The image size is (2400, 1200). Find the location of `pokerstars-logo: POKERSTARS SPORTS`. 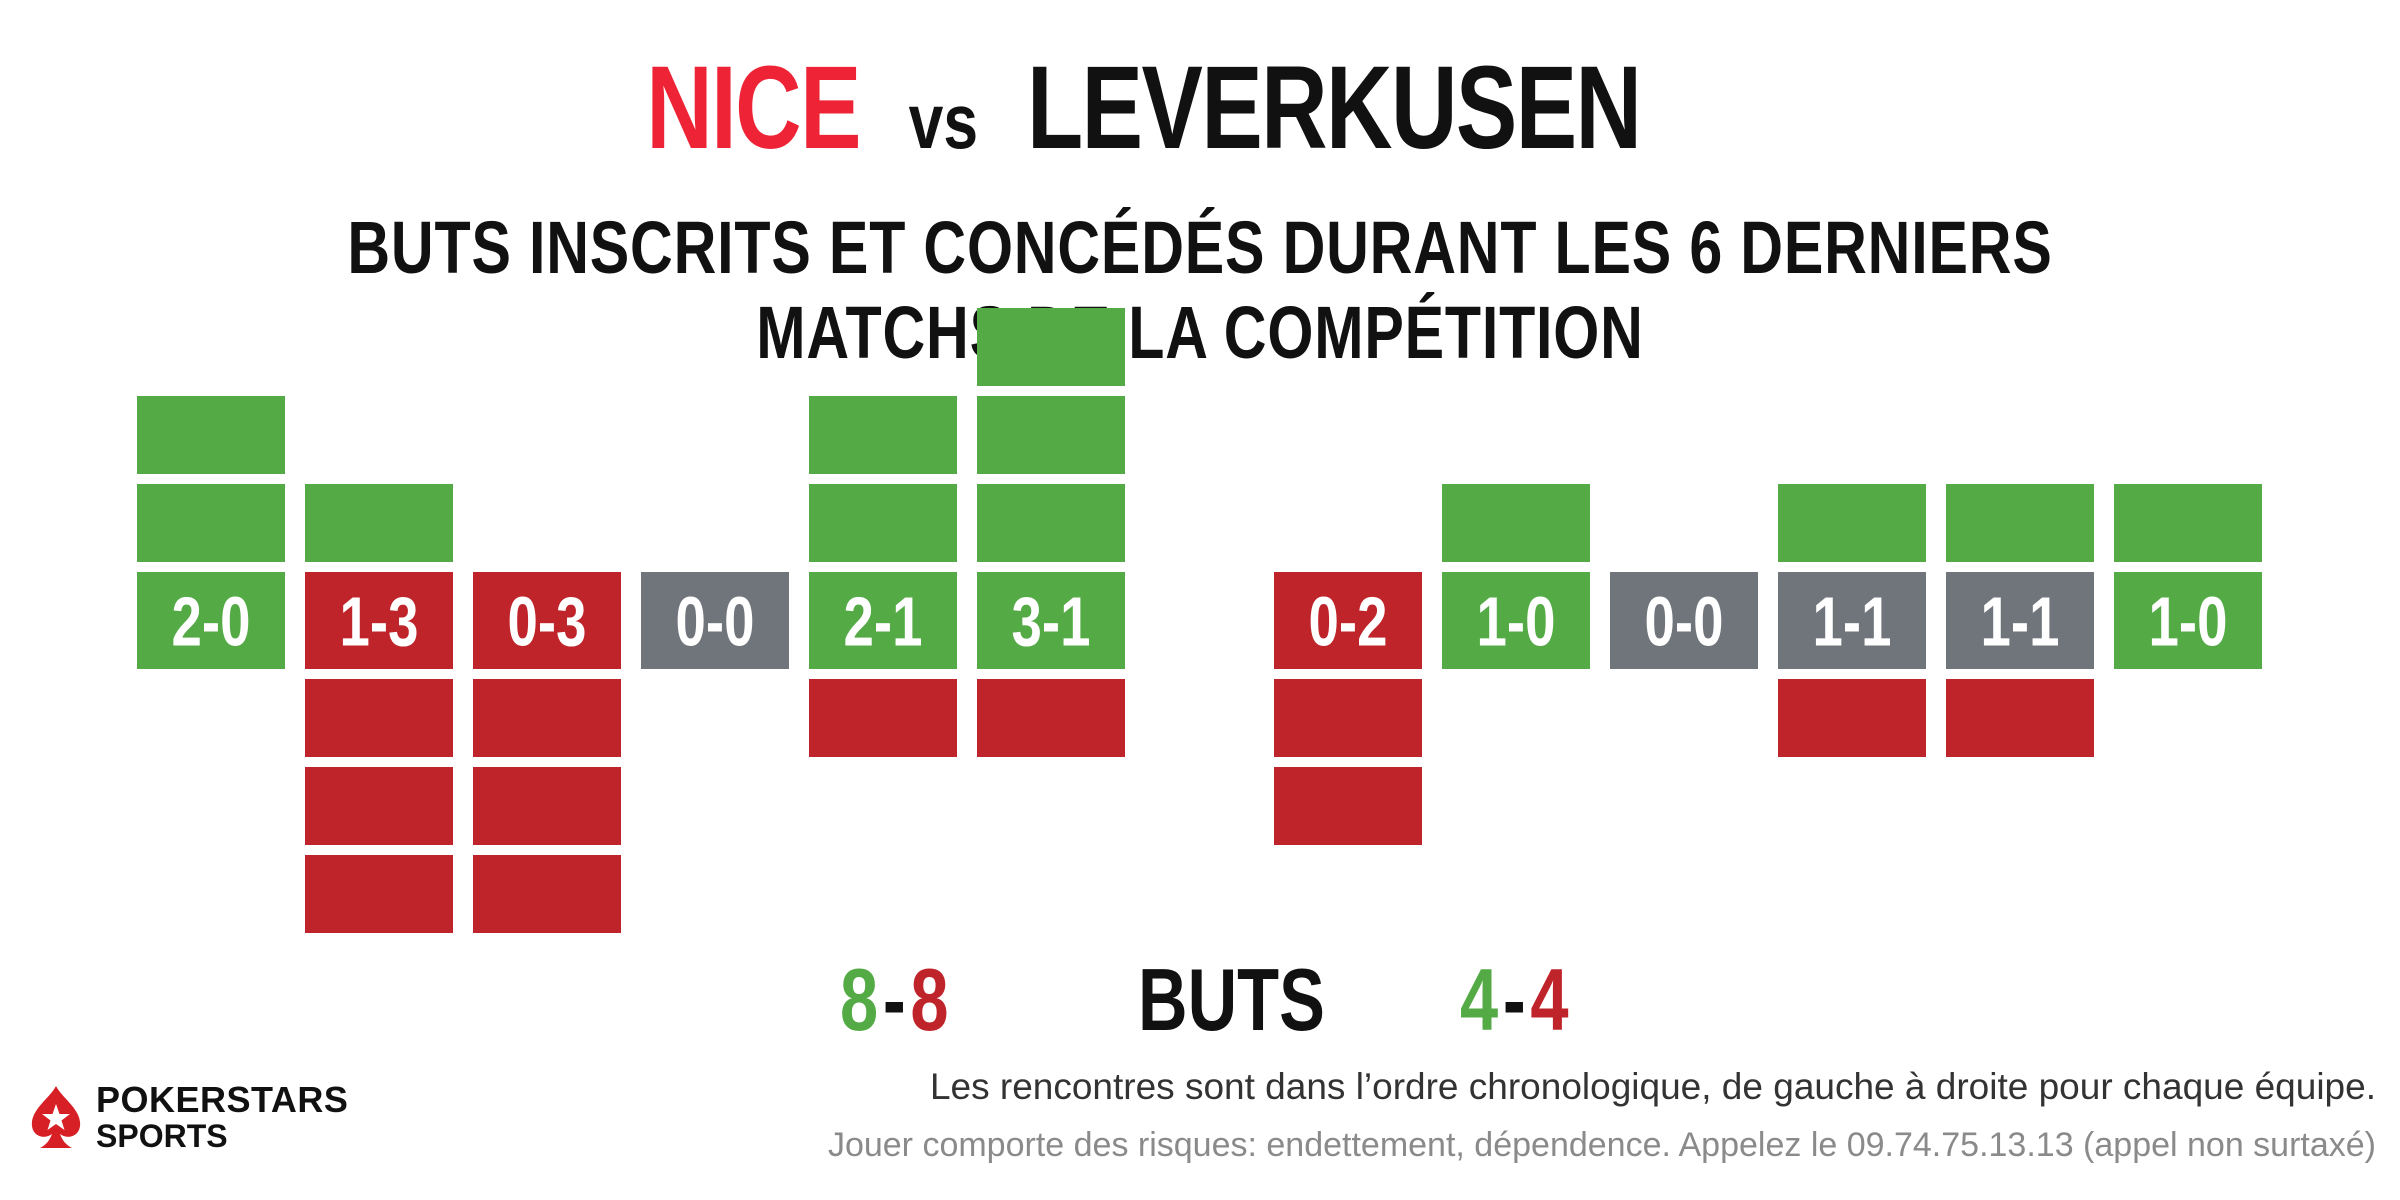

pokerstars-logo: POKERSTARS SPORTS is located at coordinates (188, 1117).